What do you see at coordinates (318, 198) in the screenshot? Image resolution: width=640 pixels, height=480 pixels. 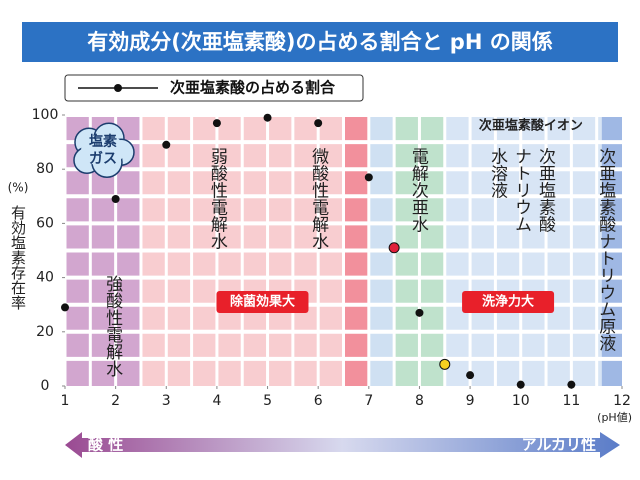 I see `zone-label: 微酸性電解水` at bounding box center [318, 198].